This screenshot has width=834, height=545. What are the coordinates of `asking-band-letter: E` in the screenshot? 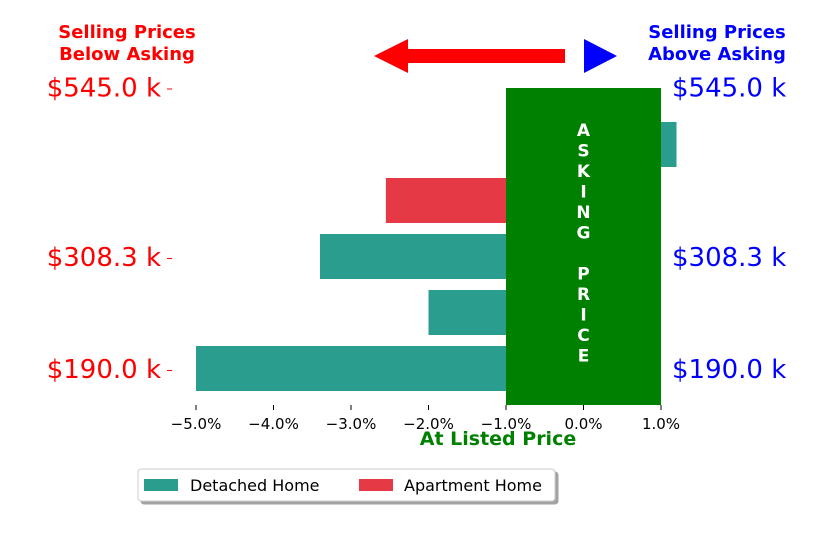 It's located at (584, 357).